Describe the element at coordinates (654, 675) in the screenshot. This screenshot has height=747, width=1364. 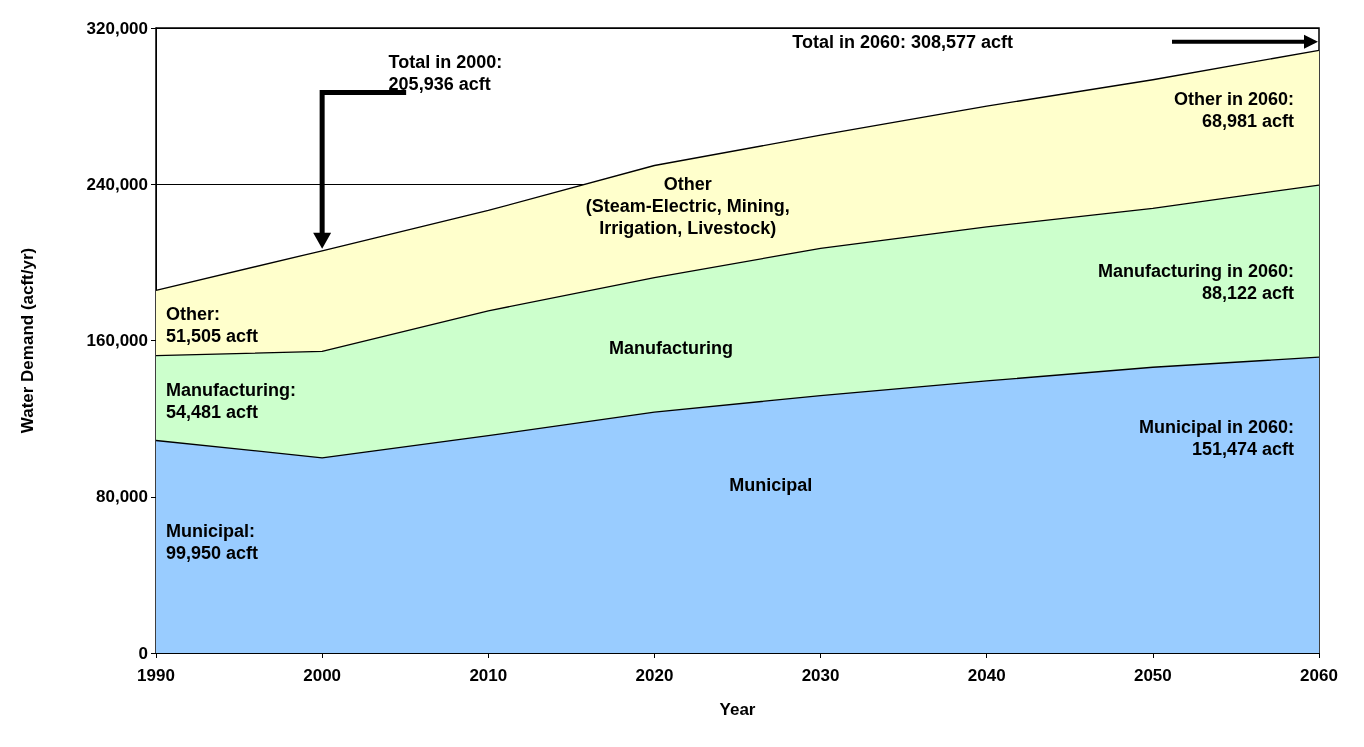
I see `x-tick-label: 2020` at that location.